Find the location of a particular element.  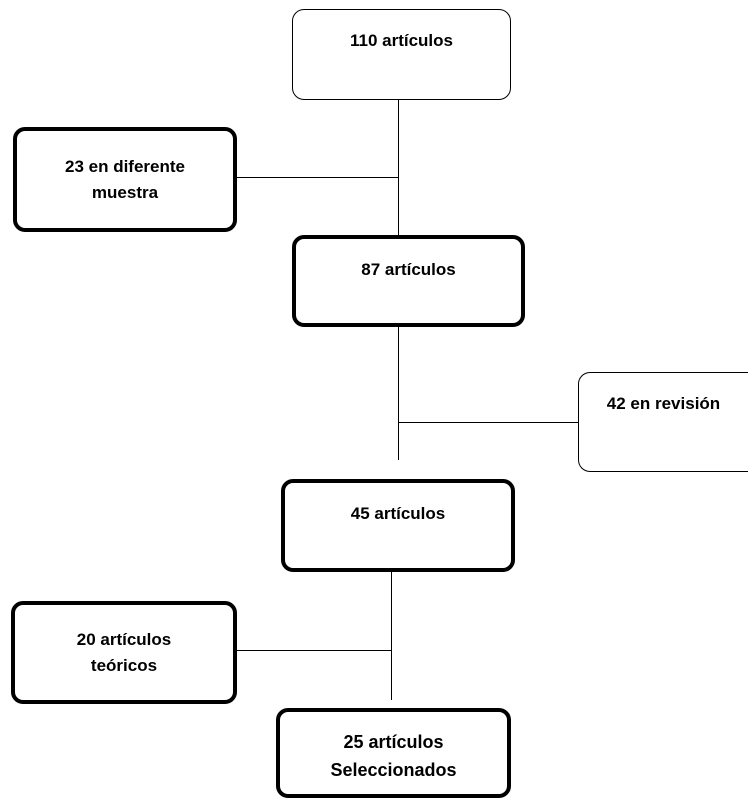

box-20-articulos-teoricos-label: 20 artículos teóricos is located at coordinates (124, 652).